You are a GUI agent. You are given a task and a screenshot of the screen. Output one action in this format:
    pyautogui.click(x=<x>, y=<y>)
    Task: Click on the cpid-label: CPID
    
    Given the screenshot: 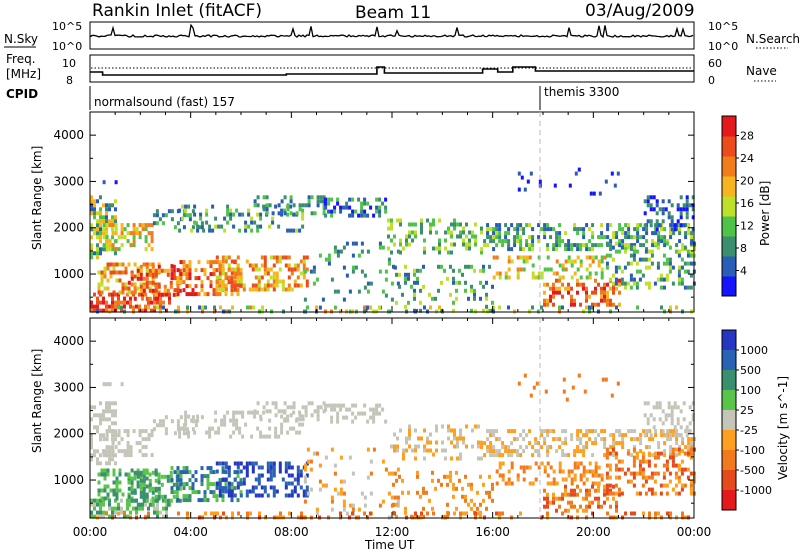 What is the action you would take?
    pyautogui.click(x=22, y=94)
    